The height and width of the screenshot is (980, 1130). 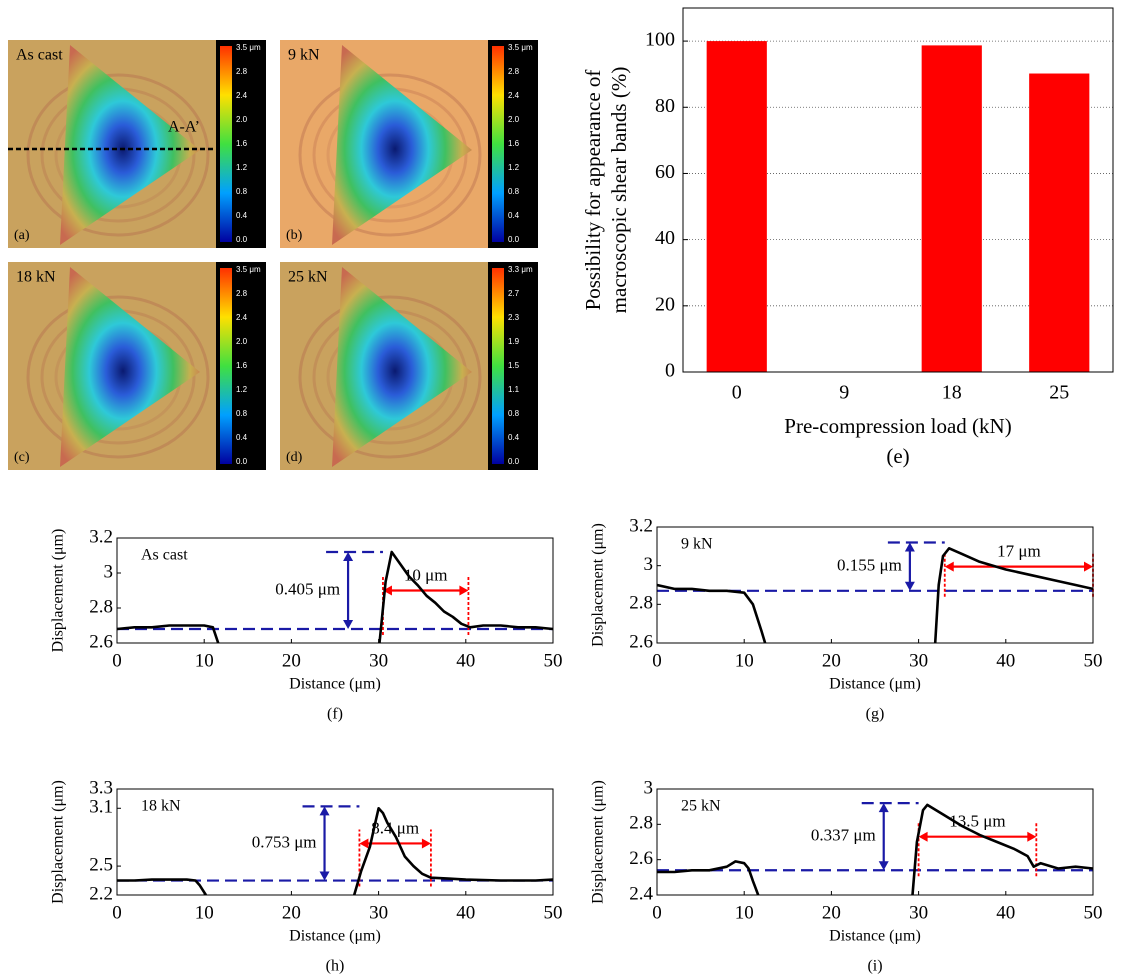 What do you see at coordinates (242, 167) in the screenshot?
I see `colorbar-label: 1.2` at bounding box center [242, 167].